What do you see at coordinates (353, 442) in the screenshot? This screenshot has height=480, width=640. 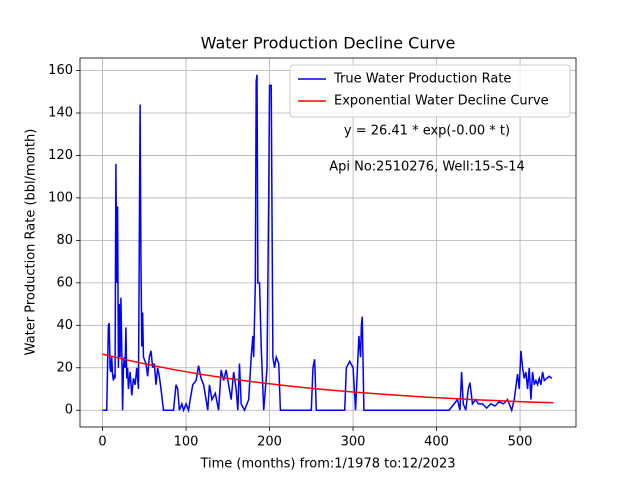 I see `x-tick-label: 300` at bounding box center [353, 442].